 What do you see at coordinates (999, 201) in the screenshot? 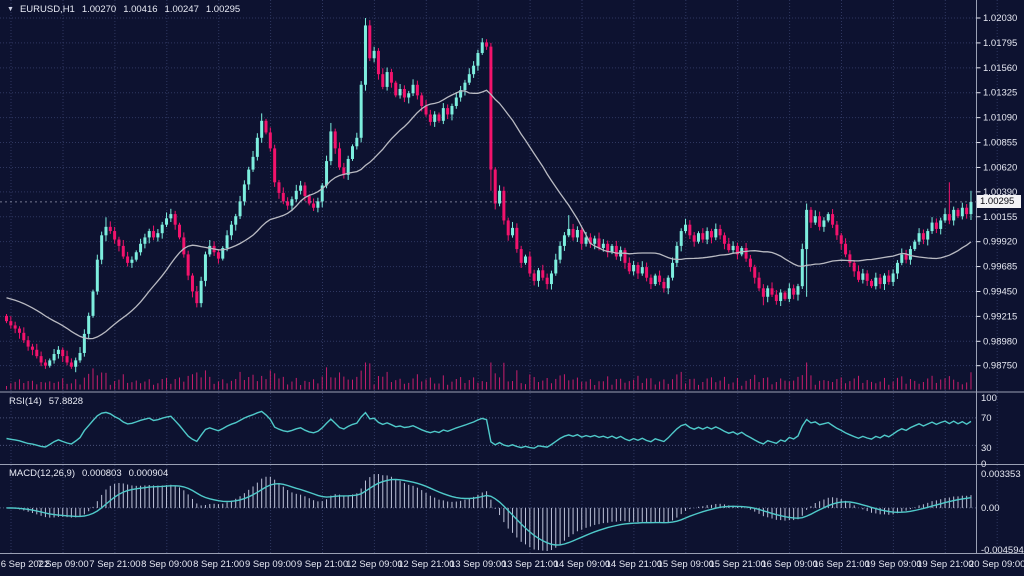
I see `current-price-tag: 1.00295` at bounding box center [999, 201].